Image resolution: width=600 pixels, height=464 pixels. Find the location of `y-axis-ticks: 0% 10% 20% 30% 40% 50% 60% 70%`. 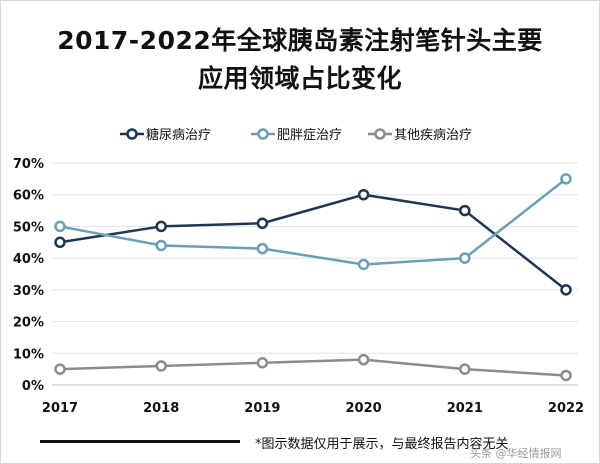

y-axis-ticks: 0% 10% 20% 30% 40% 50% 60% 70% is located at coordinates (28, 275).